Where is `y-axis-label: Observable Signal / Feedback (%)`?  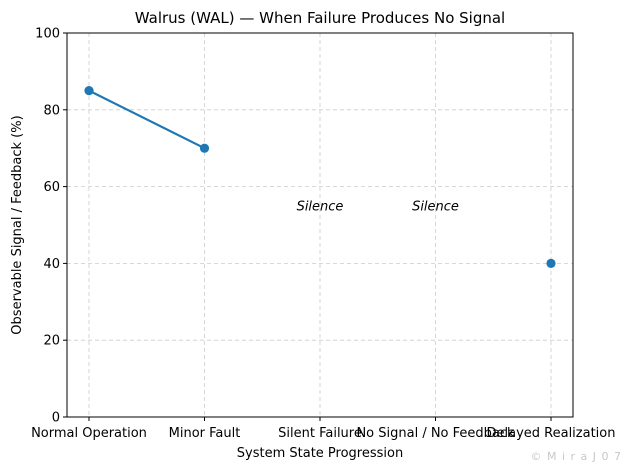
y-axis-label: Observable Signal / Feedback (%) is located at coordinates (17, 224).